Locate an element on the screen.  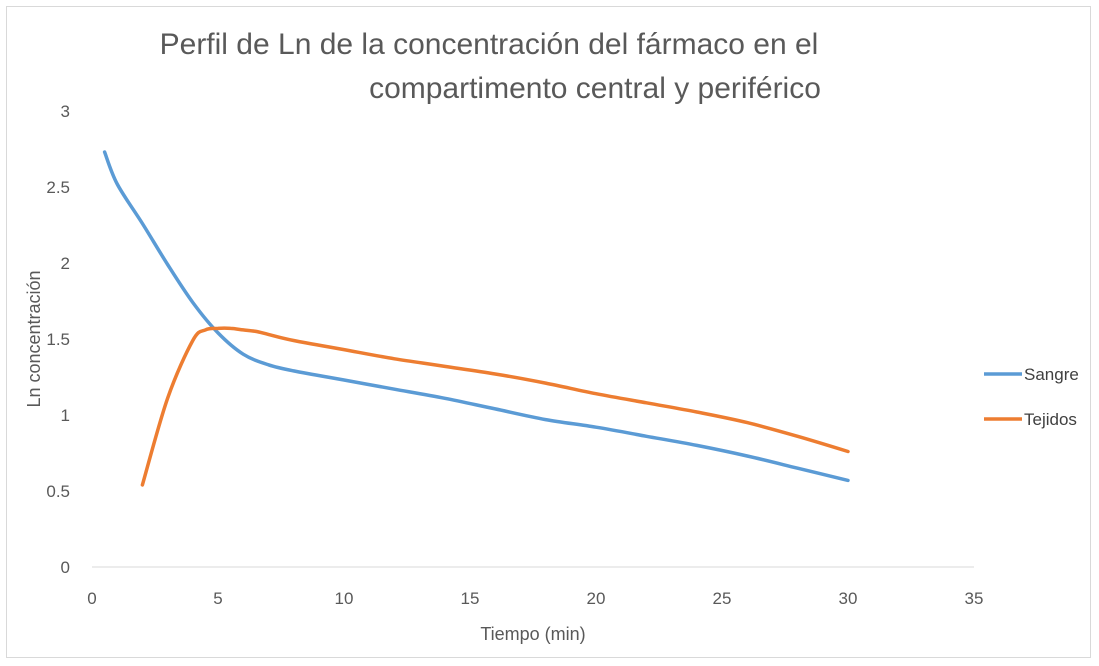
y-axis-ticks: 0 0.5 1 1.5 2 2.5 3 is located at coordinates (58, 339).